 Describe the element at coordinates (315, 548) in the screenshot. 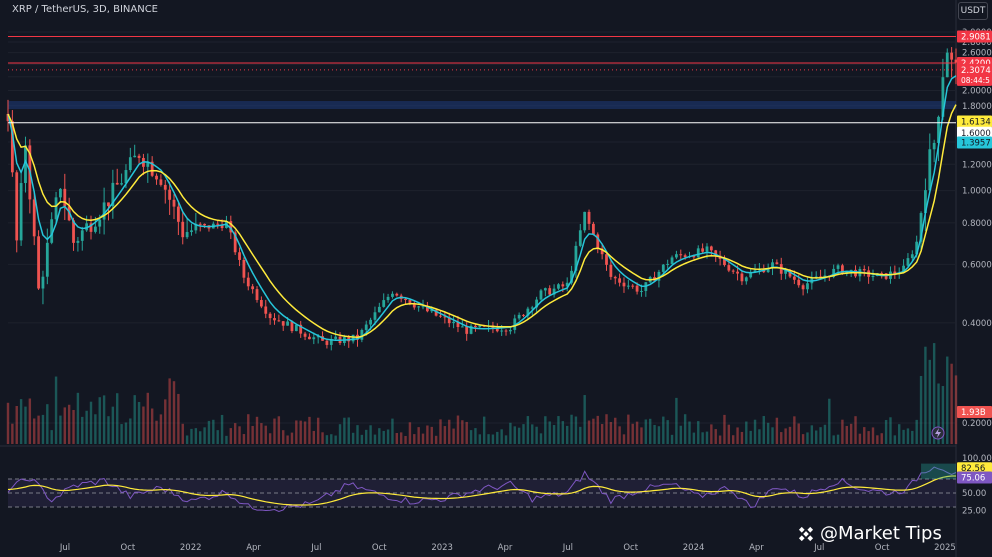

I see `time-tick-label: Jul` at that location.